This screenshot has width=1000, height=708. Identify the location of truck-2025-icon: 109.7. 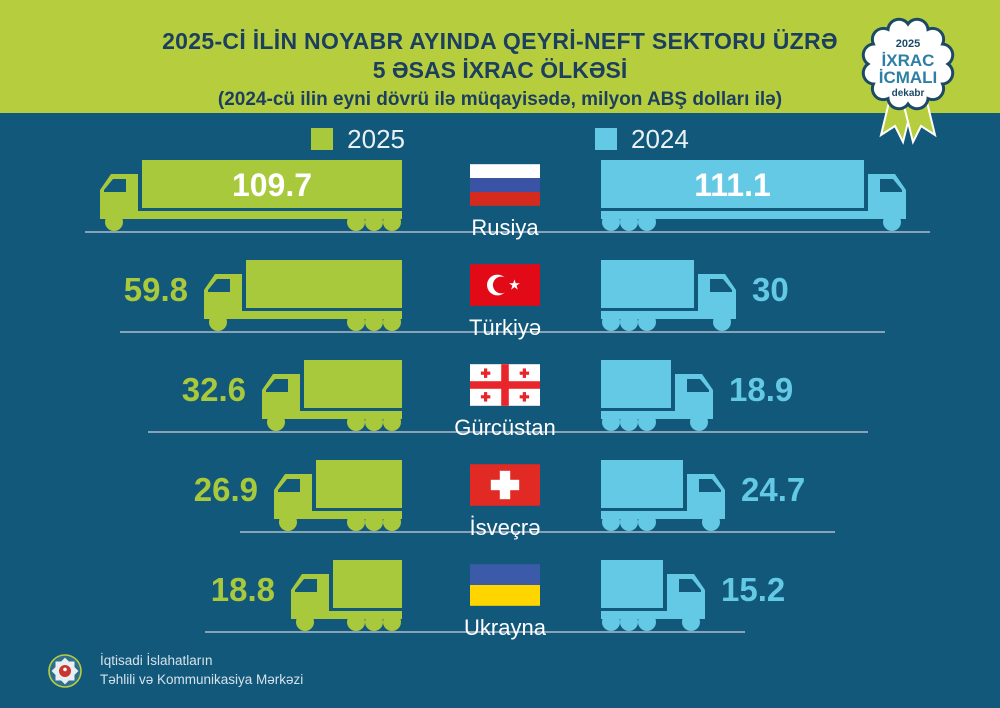
(252, 196).